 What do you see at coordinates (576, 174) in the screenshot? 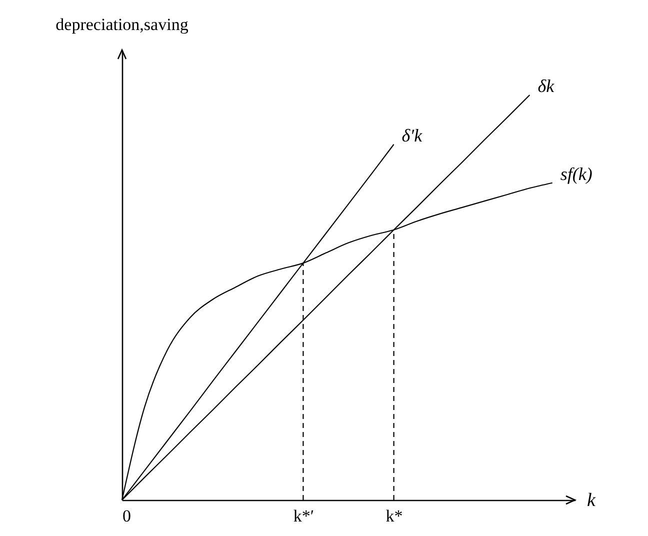
I see `series-label: sf(k)` at bounding box center [576, 174].